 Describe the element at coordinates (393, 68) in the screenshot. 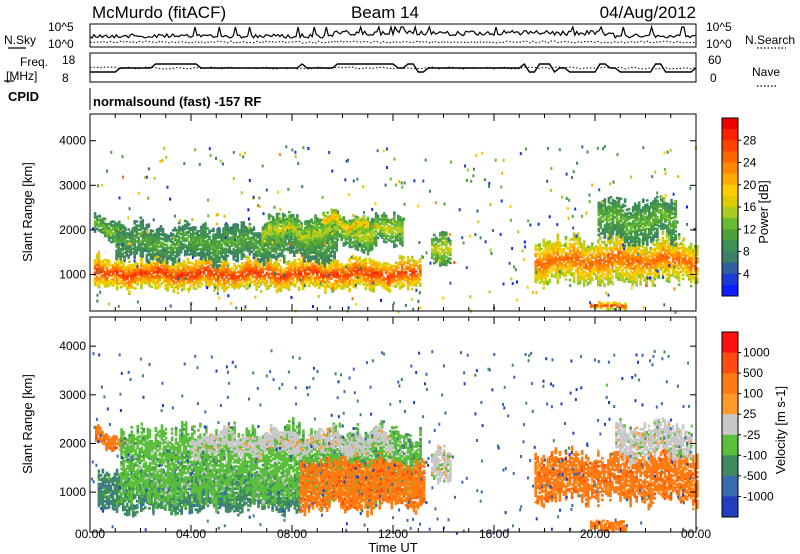

I see `freq-trace` at that location.